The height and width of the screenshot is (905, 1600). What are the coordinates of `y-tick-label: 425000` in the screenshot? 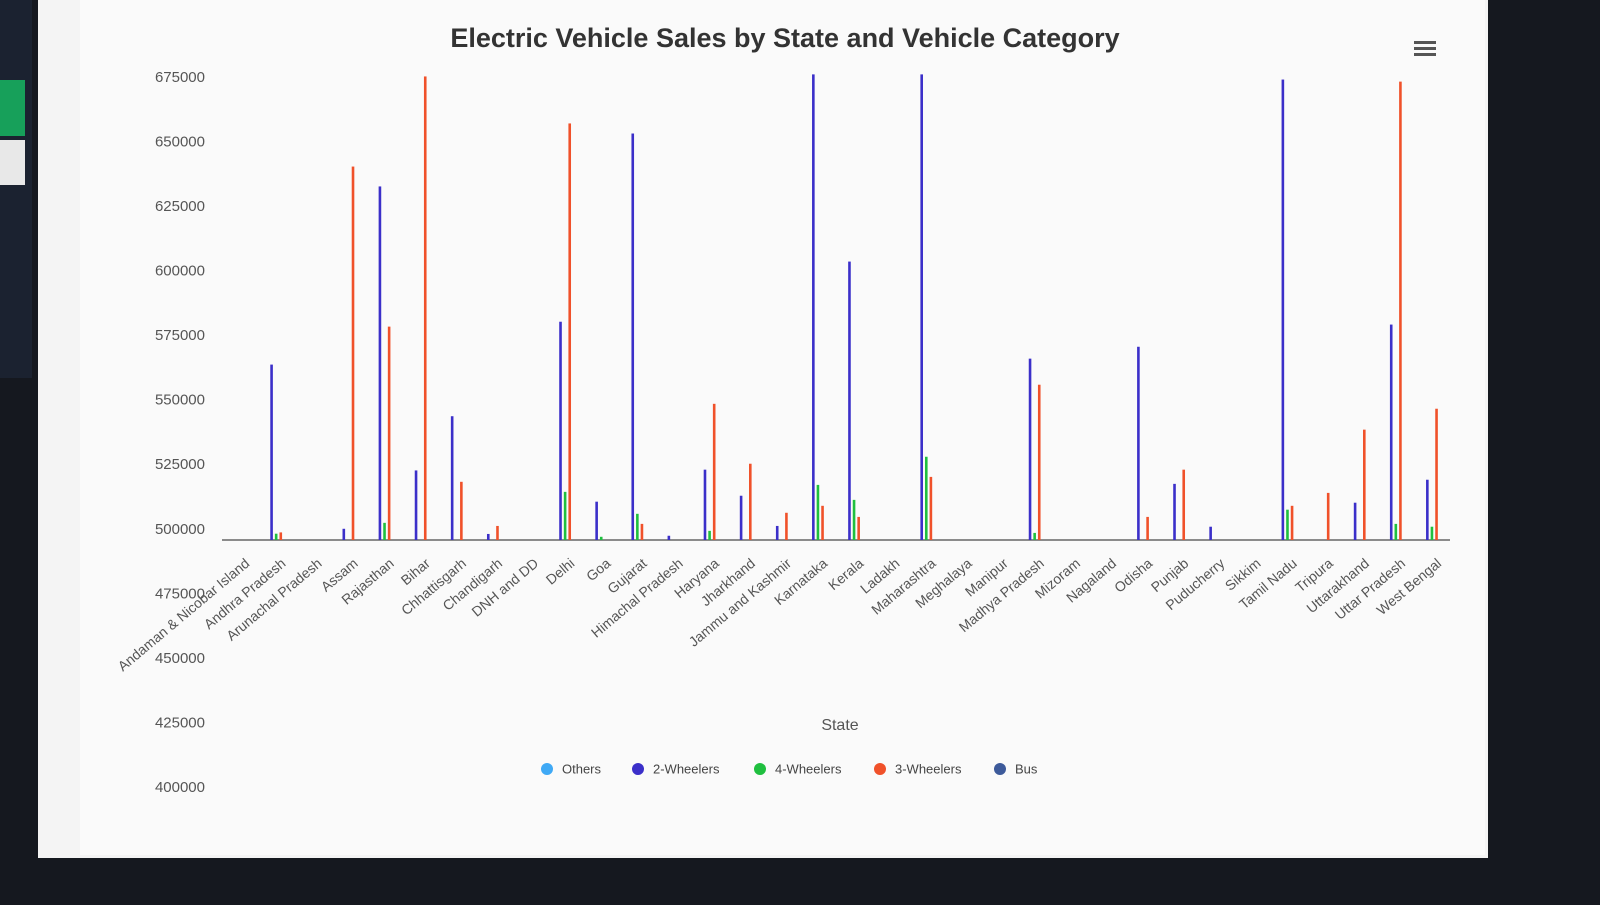 It's located at (180, 722).